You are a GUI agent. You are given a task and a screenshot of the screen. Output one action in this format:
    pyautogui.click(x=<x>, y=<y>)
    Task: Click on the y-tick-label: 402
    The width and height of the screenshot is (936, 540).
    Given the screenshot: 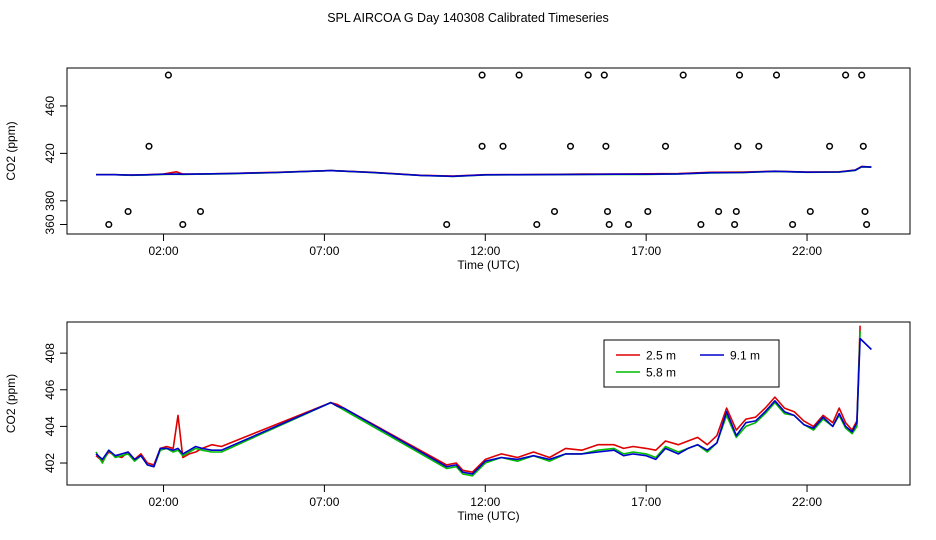 What is the action you would take?
    pyautogui.click(x=50, y=463)
    